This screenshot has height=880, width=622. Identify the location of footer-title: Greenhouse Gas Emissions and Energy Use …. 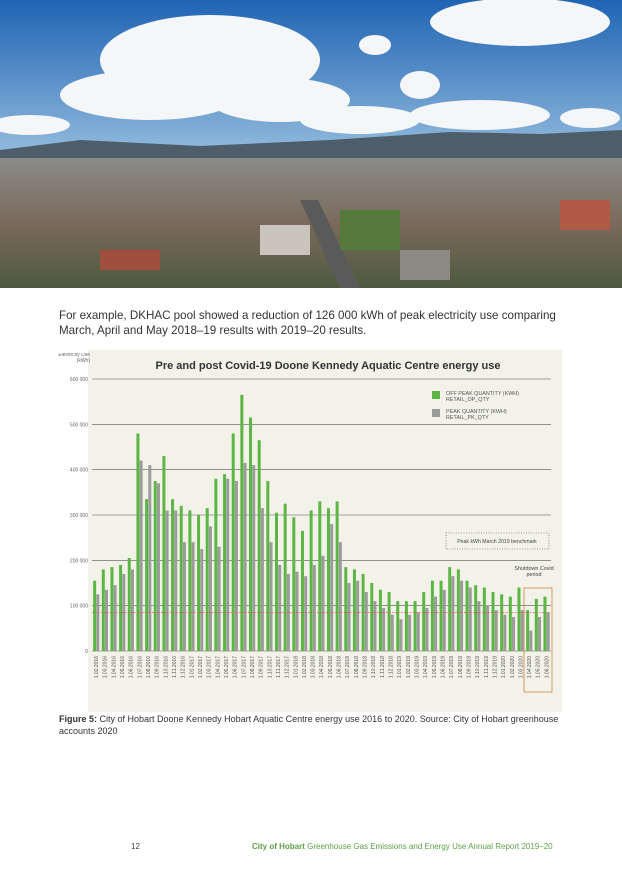
(428, 846).